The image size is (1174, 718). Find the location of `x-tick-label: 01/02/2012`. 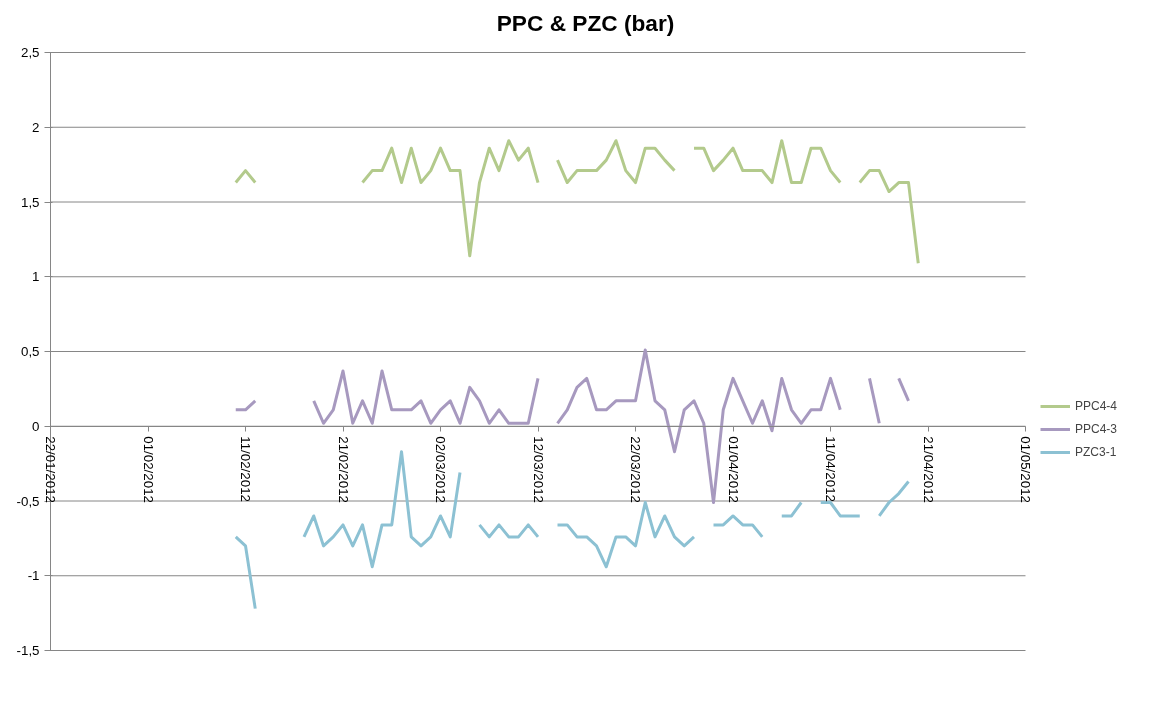

x-tick-label: 01/02/2012 is located at coordinates (148, 469).